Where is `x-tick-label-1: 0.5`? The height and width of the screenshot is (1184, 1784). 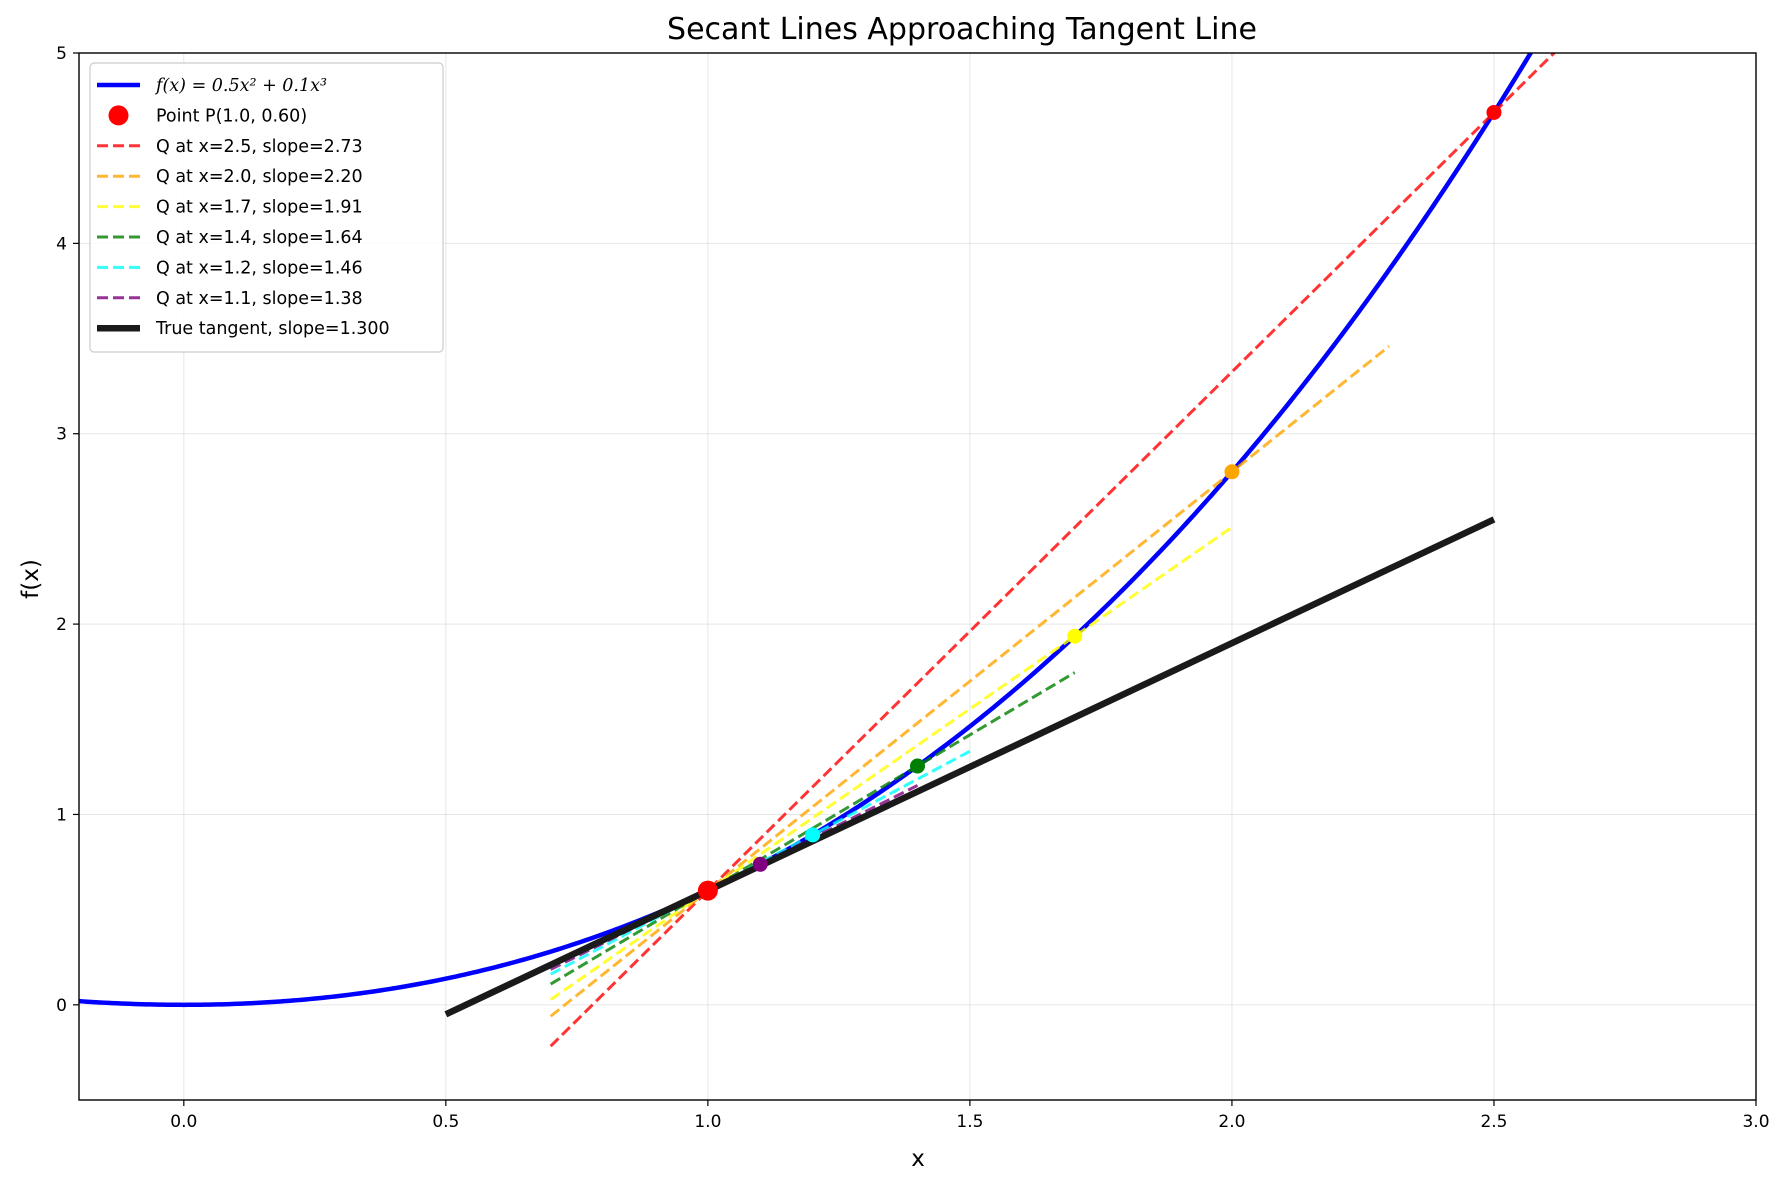
x-tick-label-1: 0.5 is located at coordinates (445, 1122).